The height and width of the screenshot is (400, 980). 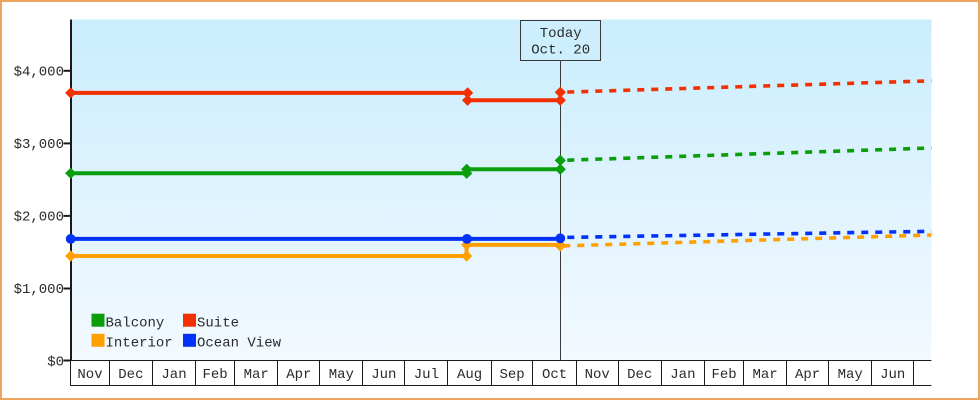 What do you see at coordinates (239, 344) in the screenshot?
I see `svg-text: Ocean View` at bounding box center [239, 344].